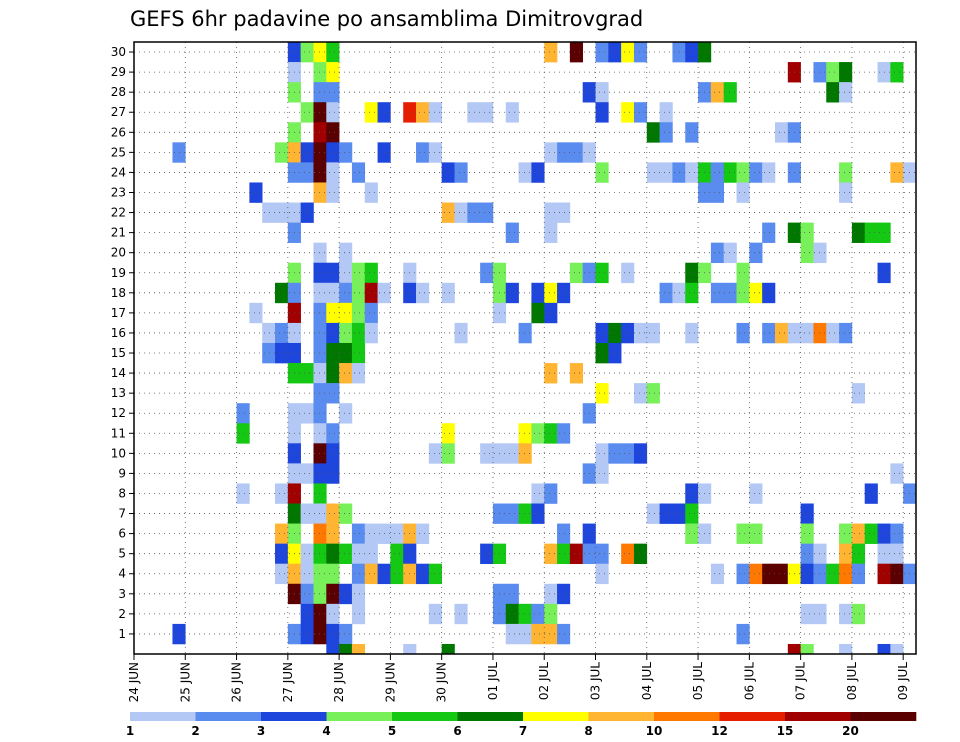 This screenshot has width=960, height=742. What do you see at coordinates (118, 112) in the screenshot?
I see `y-tick-label: 27` at bounding box center [118, 112].